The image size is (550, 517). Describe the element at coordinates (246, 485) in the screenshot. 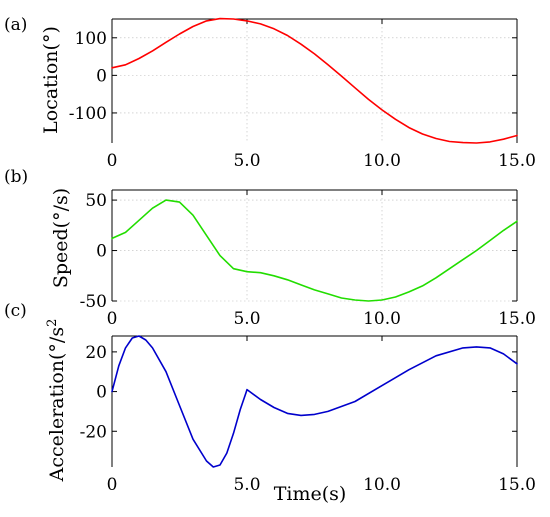

I see `acceleration-xtick-label-1: 5.0` at that location.